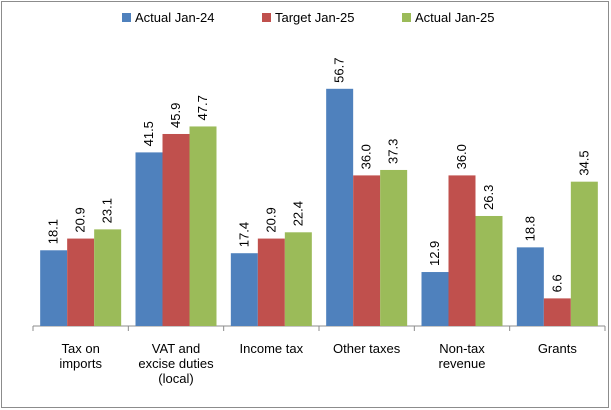 This screenshot has height=410, width=611. What do you see at coordinates (271, 348) in the screenshot?
I see `x-tick-label: Income tax` at bounding box center [271, 348].